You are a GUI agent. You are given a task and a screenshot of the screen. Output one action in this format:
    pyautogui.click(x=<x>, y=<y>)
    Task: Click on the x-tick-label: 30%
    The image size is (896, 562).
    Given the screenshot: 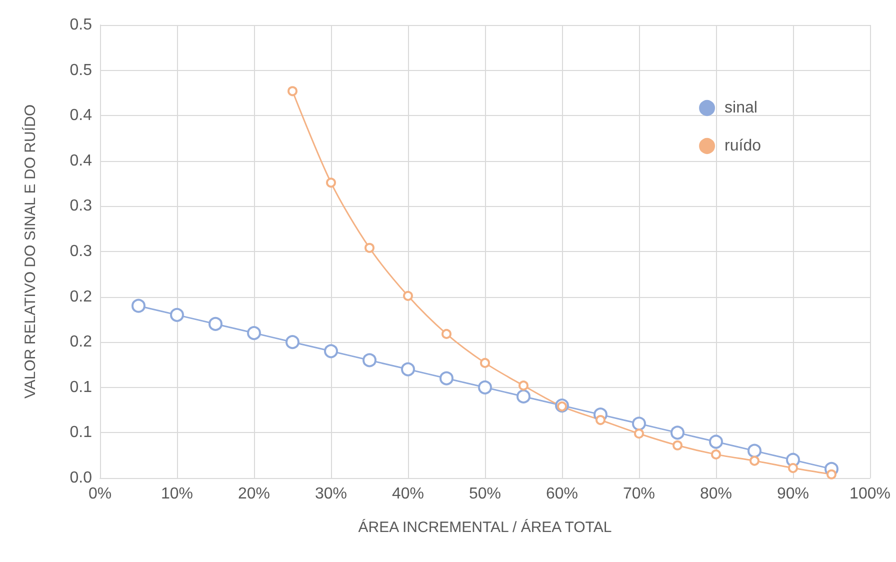 What is the action you would take?
    pyautogui.click(x=331, y=494)
    